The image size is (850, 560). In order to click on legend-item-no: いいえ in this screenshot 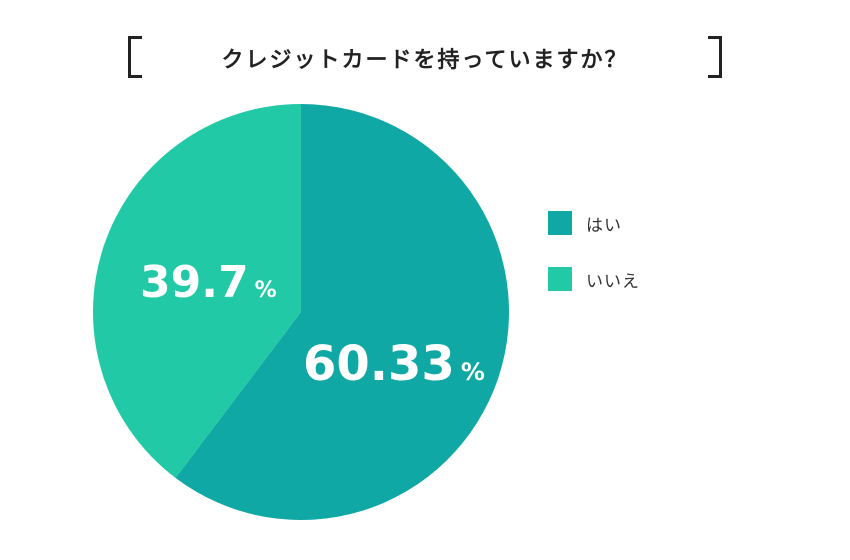, I will do `click(594, 279)`.